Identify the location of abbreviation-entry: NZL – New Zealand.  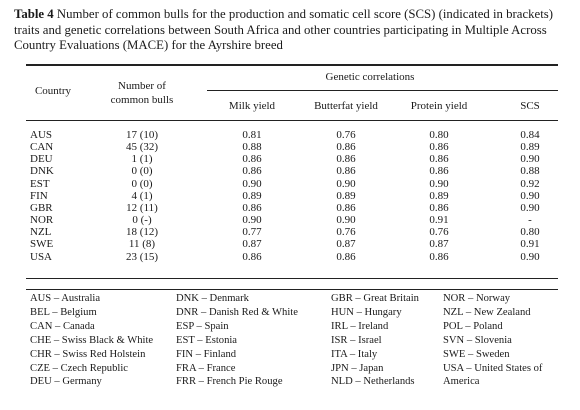
(487, 312).